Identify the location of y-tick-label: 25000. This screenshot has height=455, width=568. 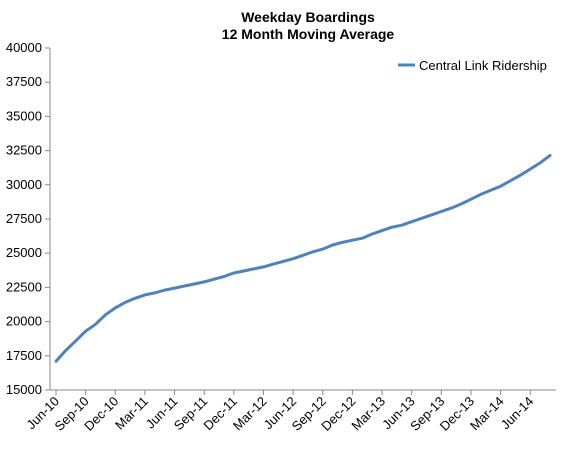
(24, 252).